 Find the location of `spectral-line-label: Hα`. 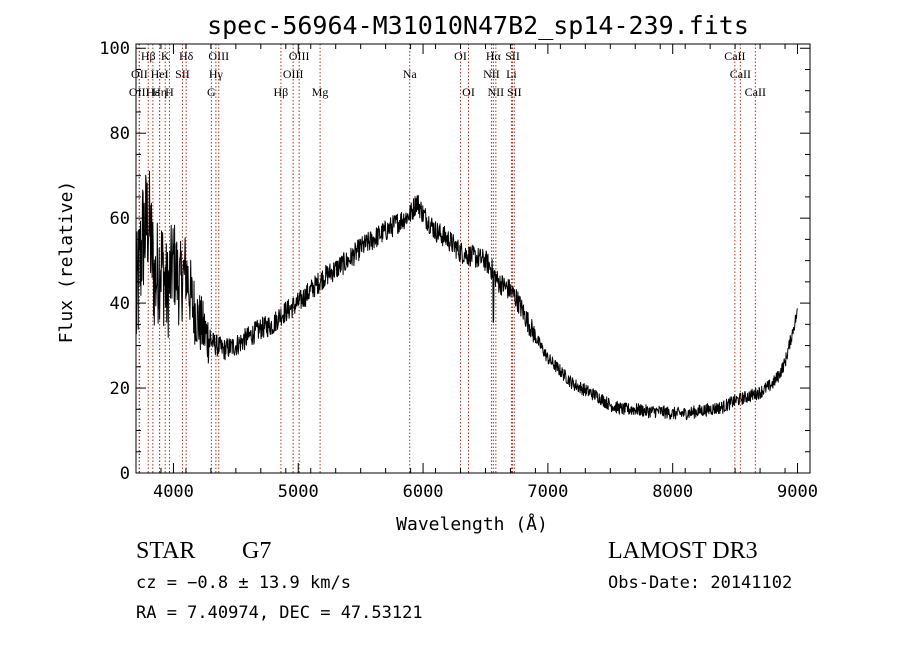

spectral-line-label: Hα is located at coordinates (494, 56).